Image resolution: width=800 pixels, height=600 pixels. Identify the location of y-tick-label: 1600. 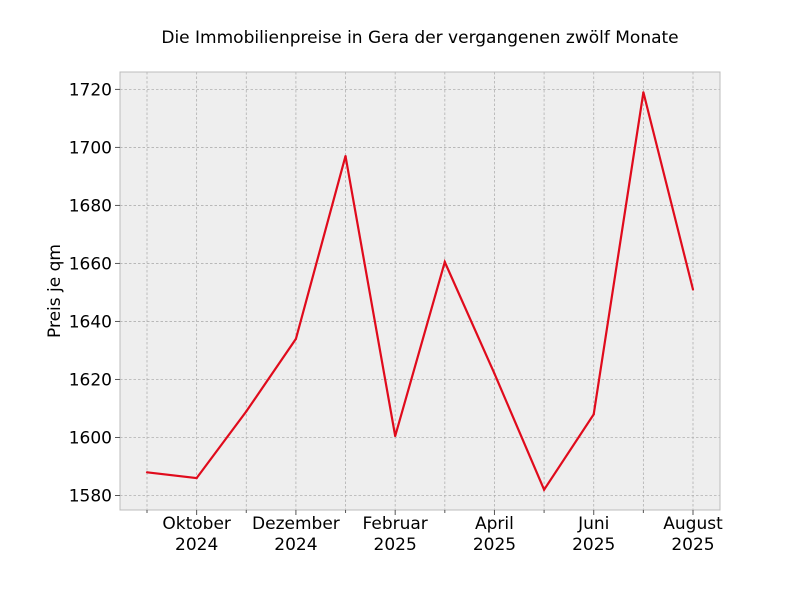
(90, 438).